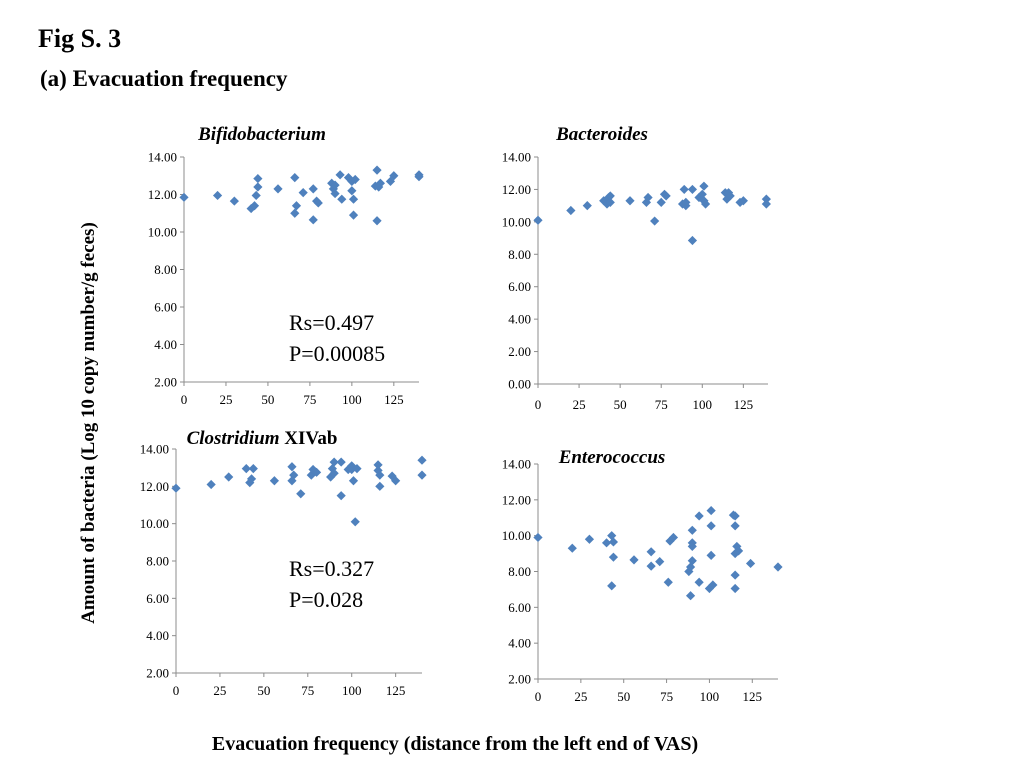  What do you see at coordinates (612, 457) in the screenshot?
I see `panel-title: Enterococcus` at bounding box center [612, 457].